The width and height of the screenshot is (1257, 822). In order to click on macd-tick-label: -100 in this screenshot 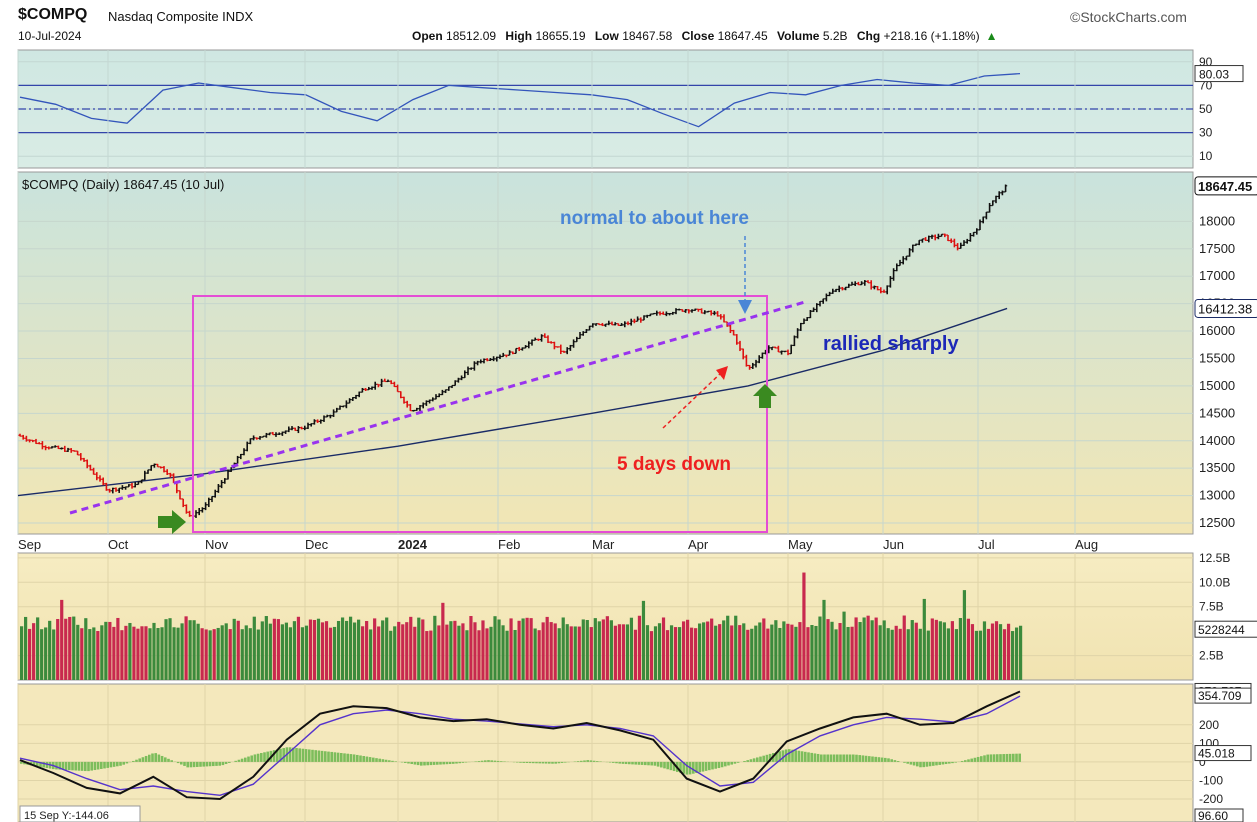, I will do `click(1211, 780)`.